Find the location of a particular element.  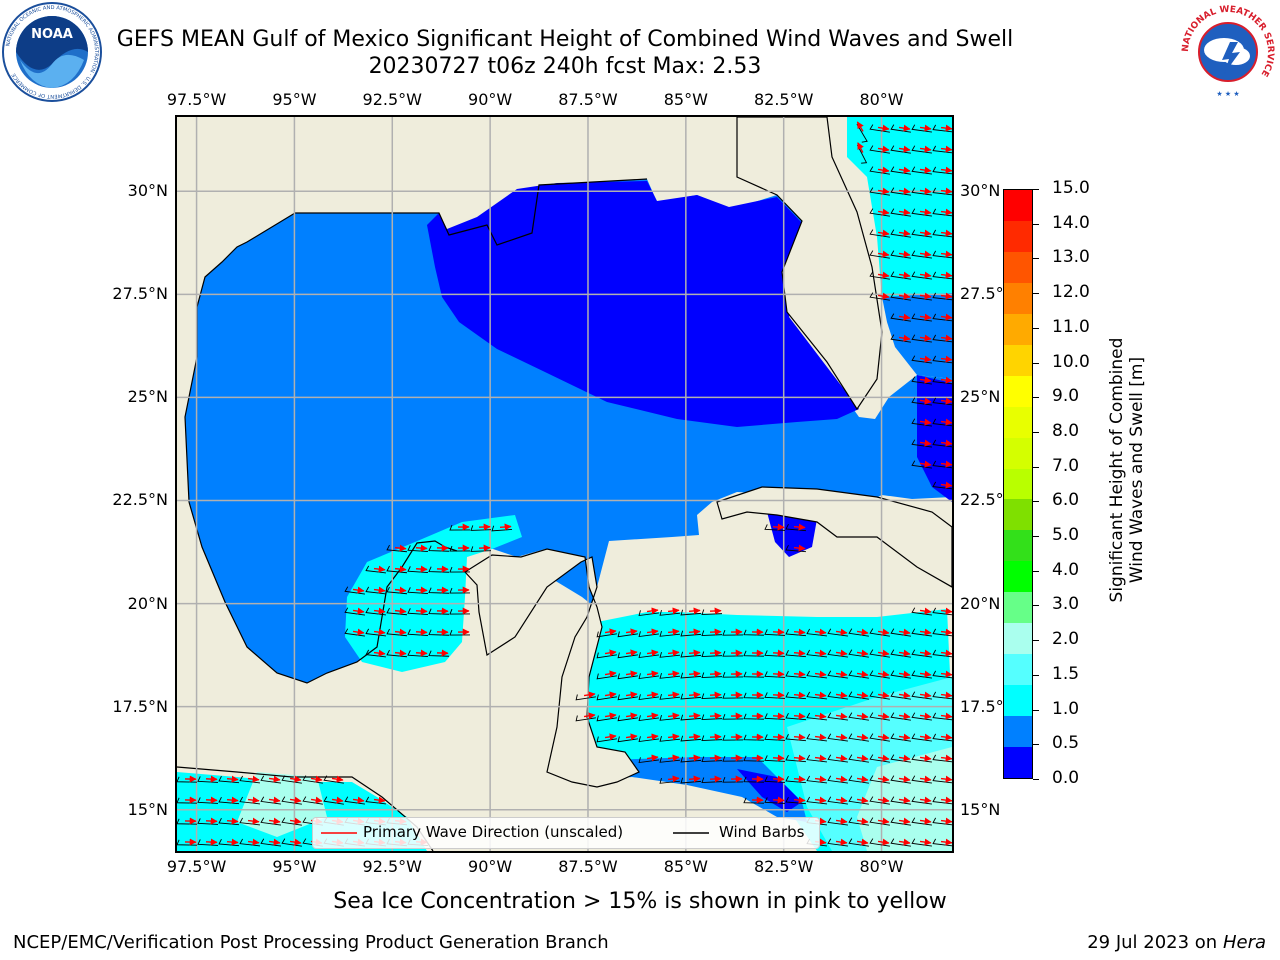

colorbar-tick-label: 13.0 is located at coordinates (1071, 257).